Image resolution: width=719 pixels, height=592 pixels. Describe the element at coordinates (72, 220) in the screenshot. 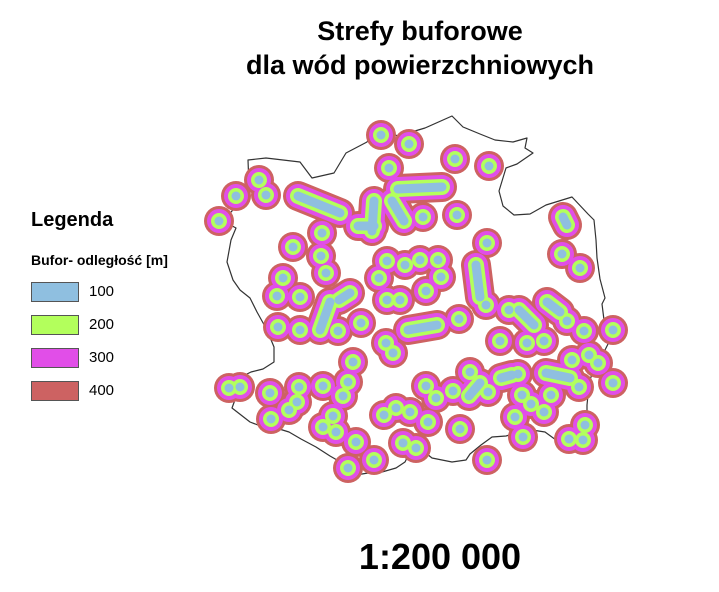

I see `legend-title: Legenda` at that location.